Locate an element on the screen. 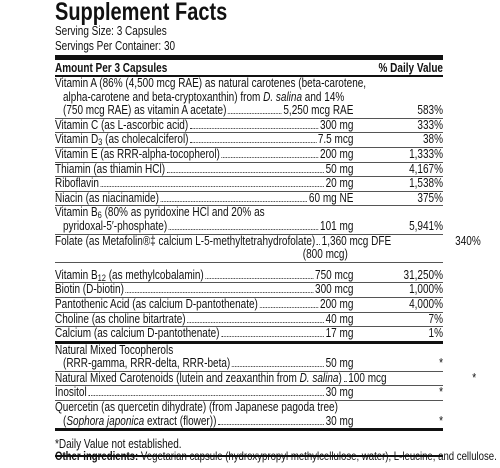  name-text: Riboflavin is located at coordinates (77, 183).